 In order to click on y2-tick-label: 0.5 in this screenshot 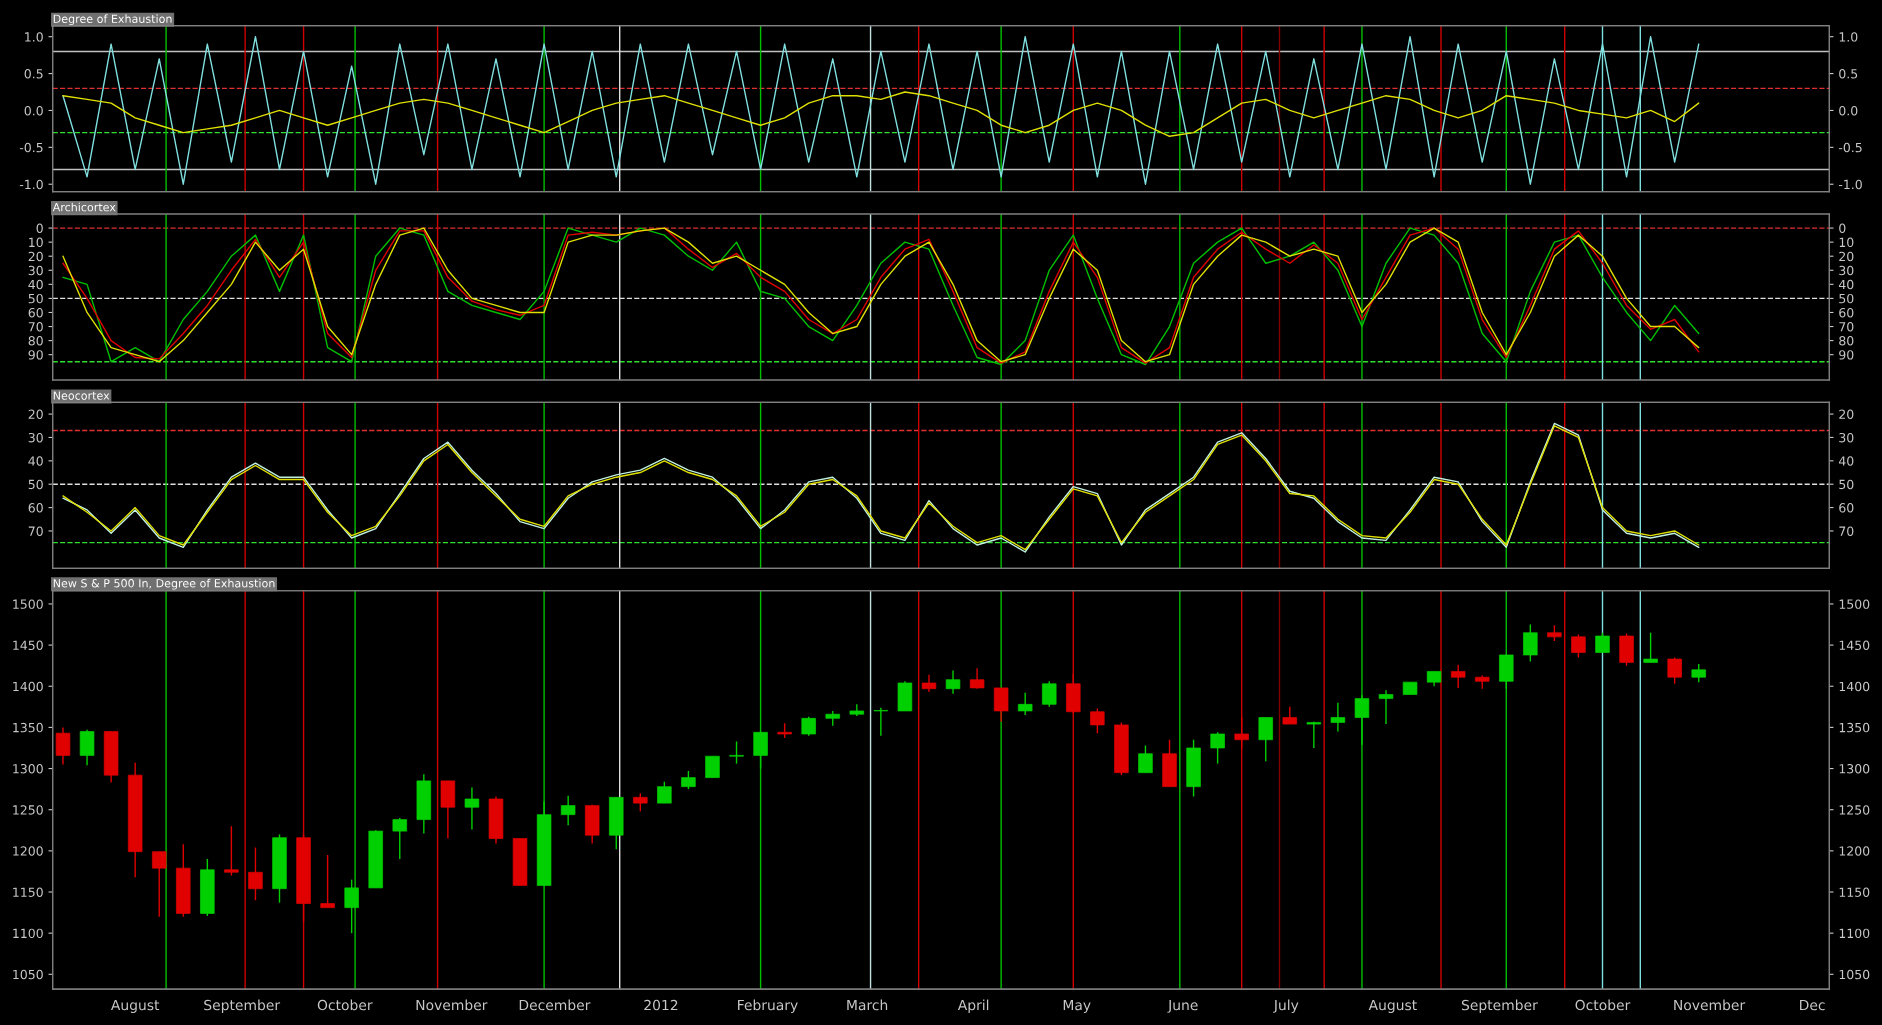, I will do `click(1848, 74)`.